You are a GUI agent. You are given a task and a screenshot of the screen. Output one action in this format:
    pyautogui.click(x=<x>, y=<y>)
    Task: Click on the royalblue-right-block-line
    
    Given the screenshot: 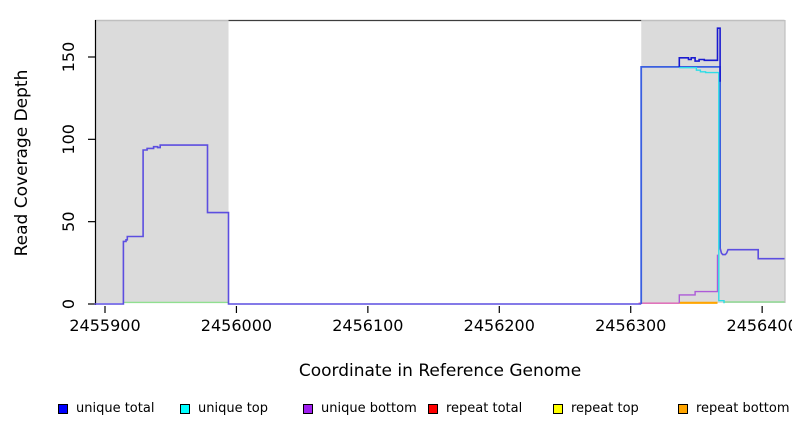 What is the action you would take?
    pyautogui.click(x=680, y=185)
    